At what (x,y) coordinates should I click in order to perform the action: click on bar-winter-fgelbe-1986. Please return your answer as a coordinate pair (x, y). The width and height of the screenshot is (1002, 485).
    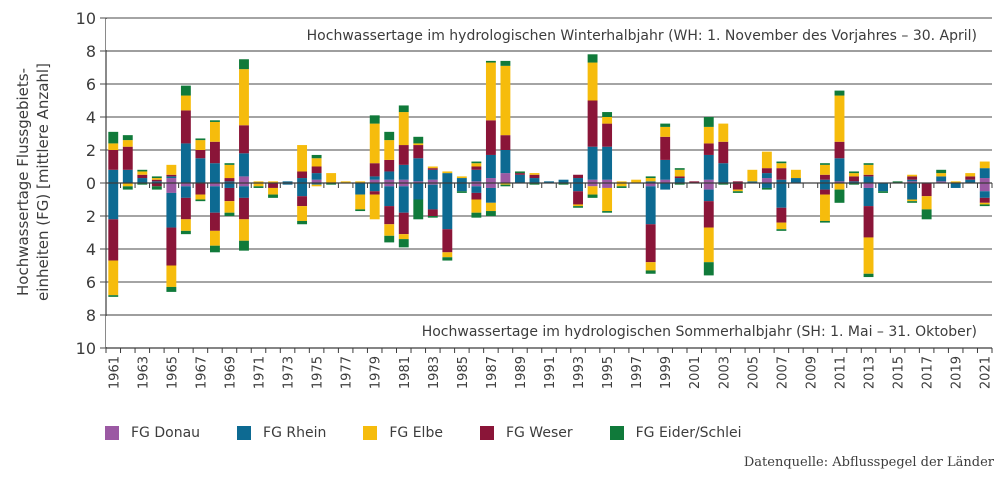
    Looking at the image, I should click on (476, 165).